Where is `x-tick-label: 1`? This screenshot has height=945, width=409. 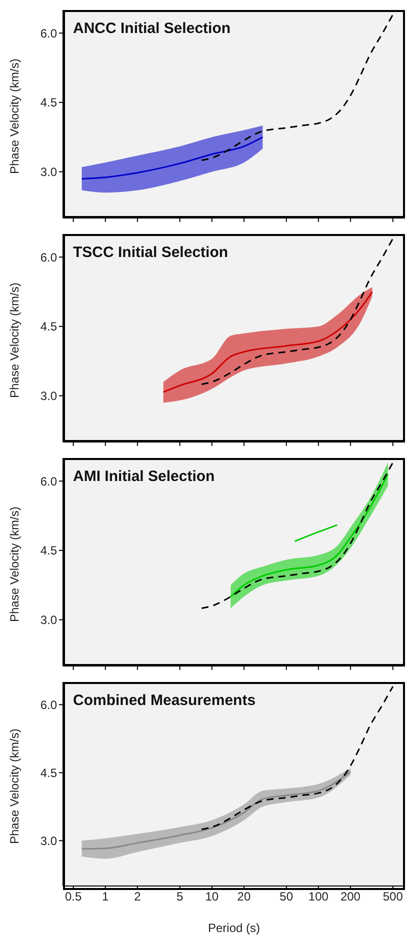
x-tick-label: 1 is located at coordinates (106, 897).